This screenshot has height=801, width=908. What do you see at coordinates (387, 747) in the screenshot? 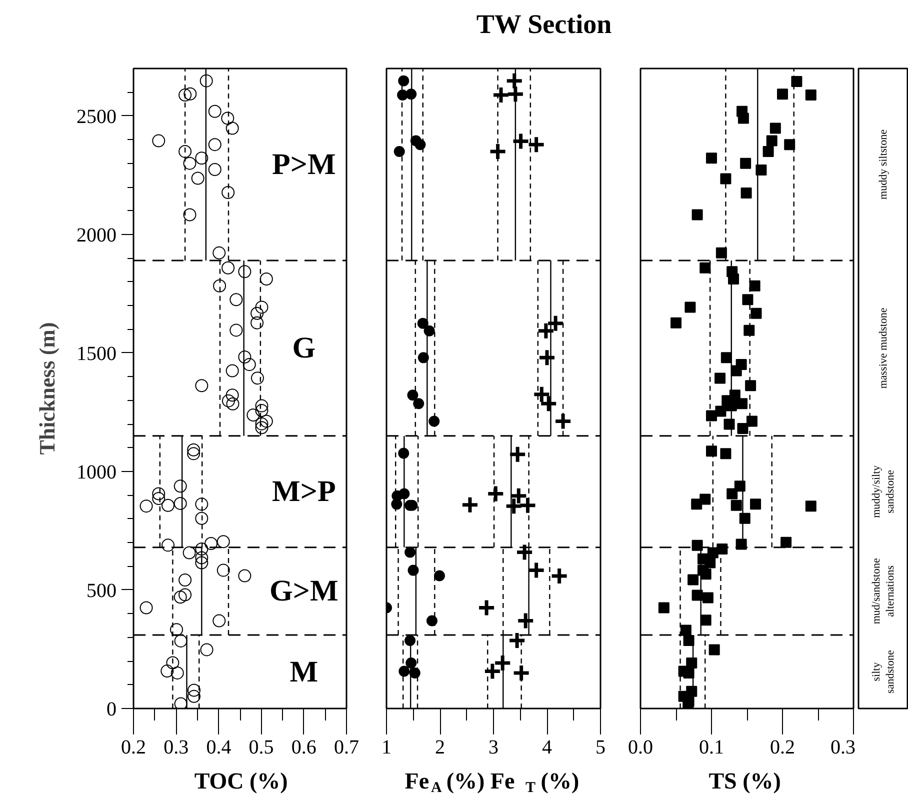
I see `x-tick-label: 1` at bounding box center [387, 747].